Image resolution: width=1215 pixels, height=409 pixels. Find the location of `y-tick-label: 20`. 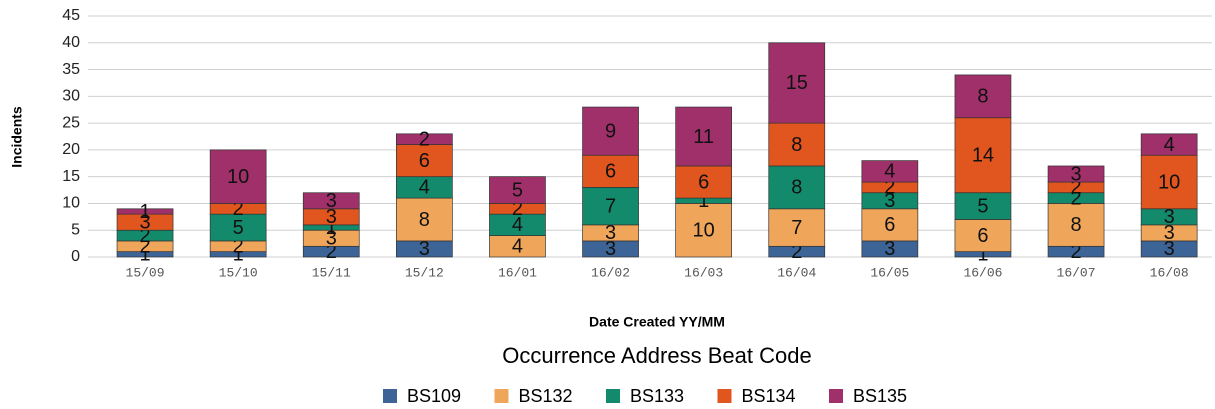

y-tick-label: 20 is located at coordinates (71, 149).